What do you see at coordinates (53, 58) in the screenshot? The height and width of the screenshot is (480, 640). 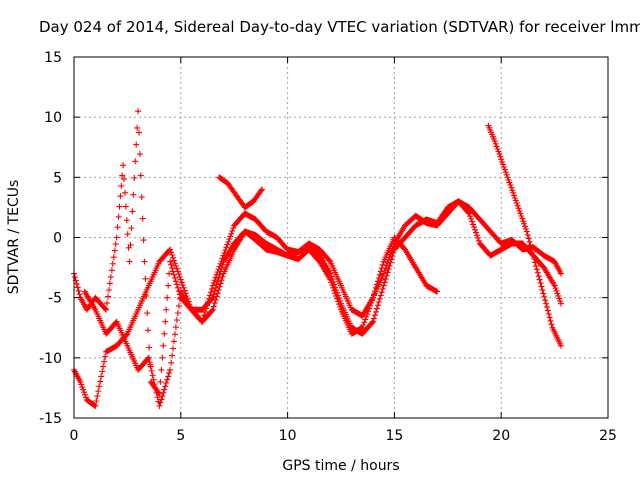 I see `y-tick-label: 15` at bounding box center [53, 58].